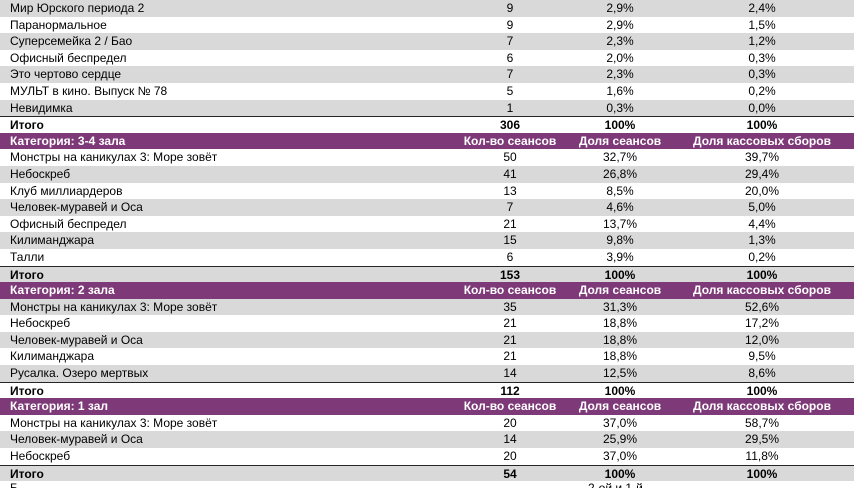 This screenshot has height=488, width=854. Describe the element at coordinates (620, 24) in the screenshot. I see `sessions-share-cell: 2,9%` at that location.